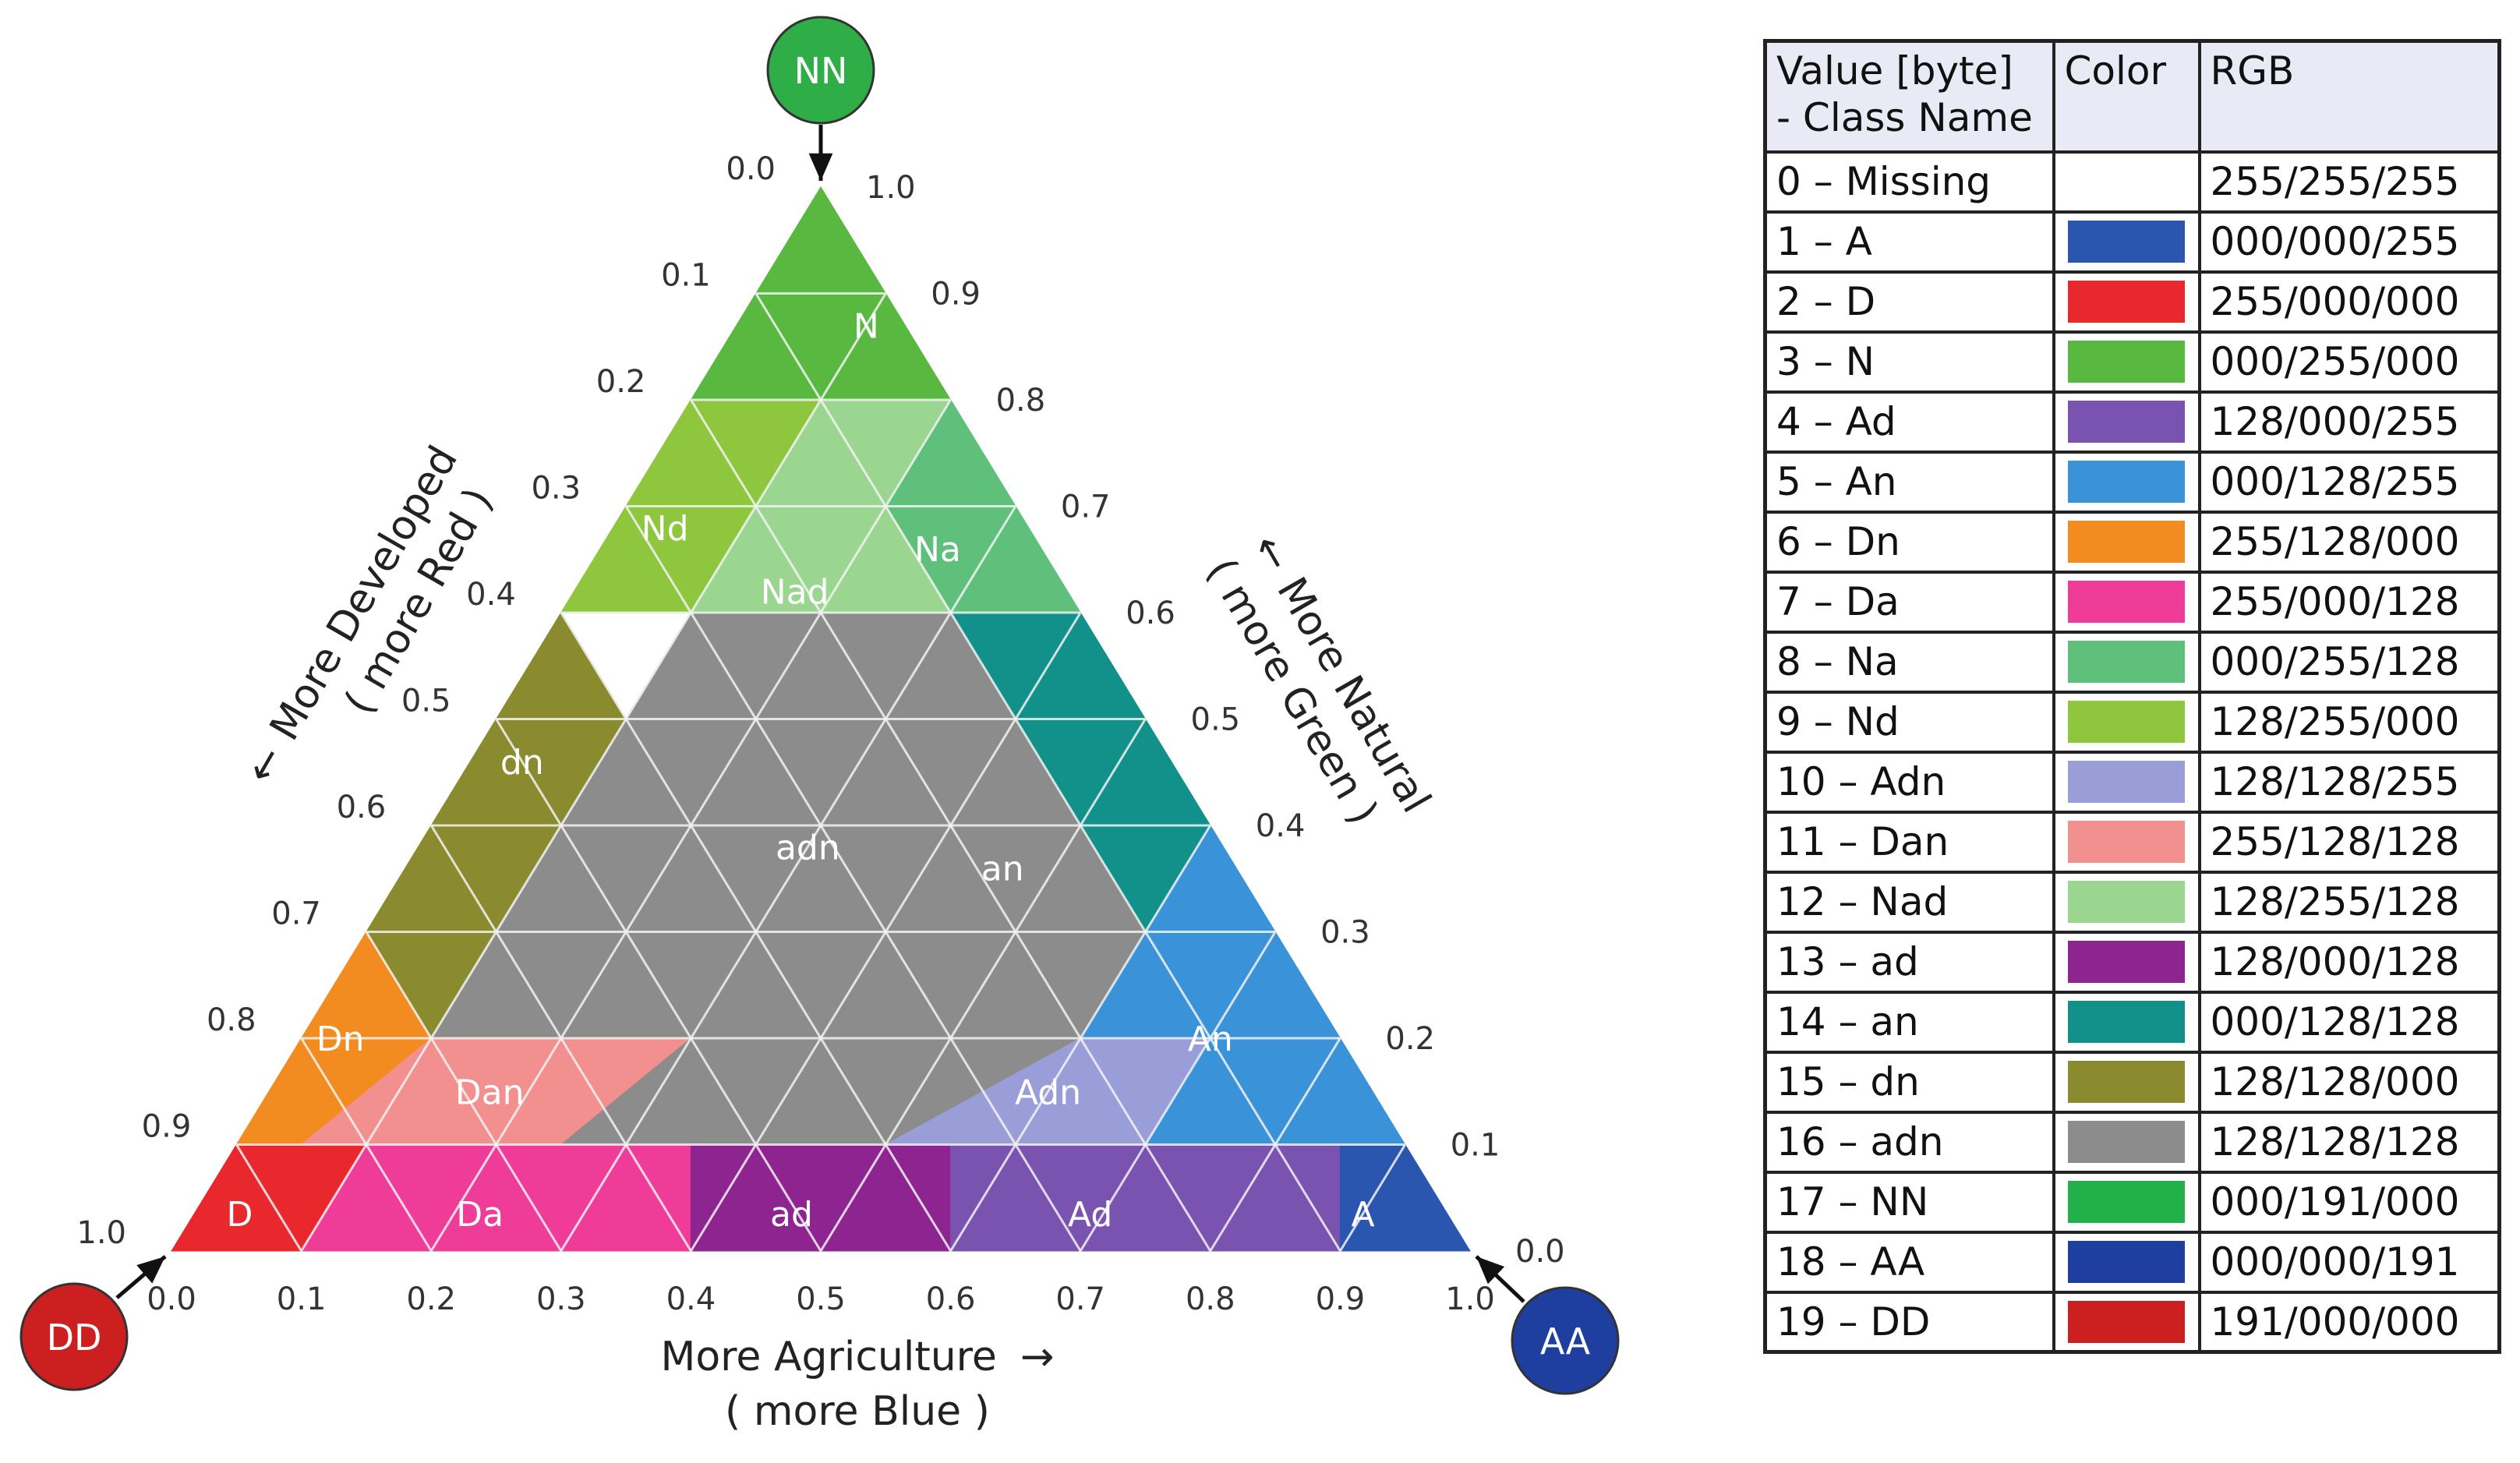  Describe the element at coordinates (621, 382) in the screenshot. I see `tick-left: 0.2` at that location.